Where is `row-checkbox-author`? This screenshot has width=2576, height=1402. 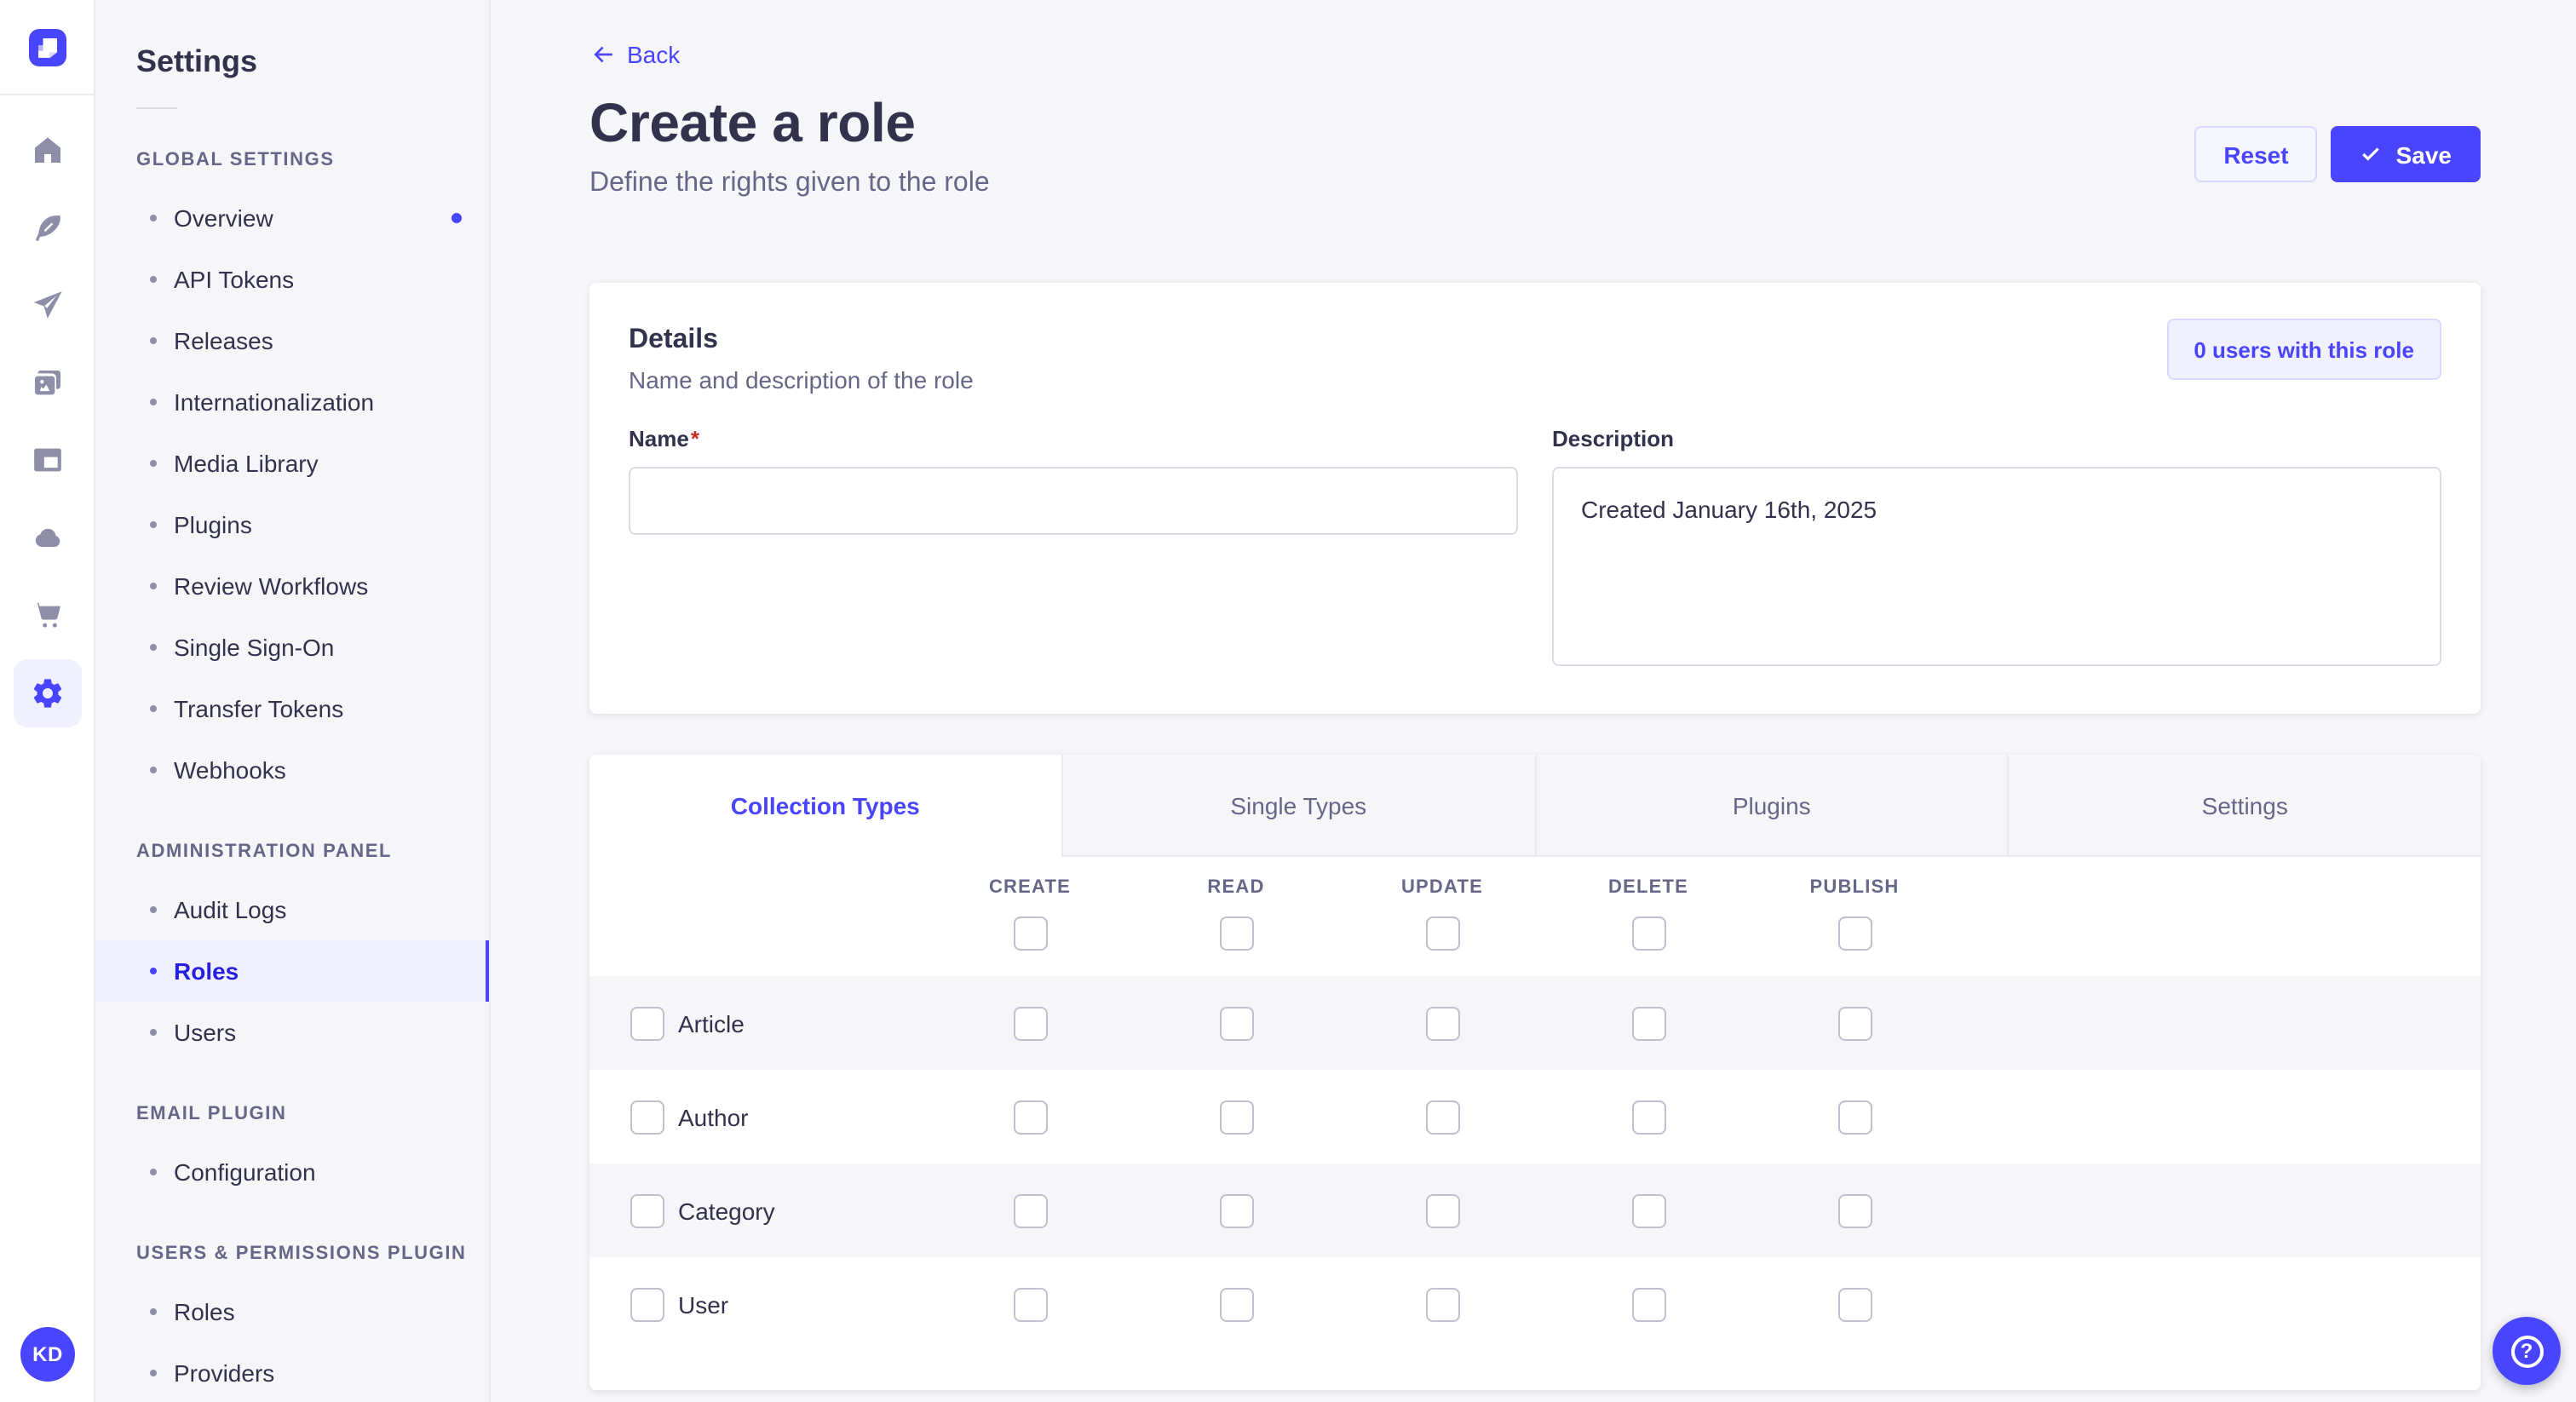 row-checkbox-author is located at coordinates (647, 1117).